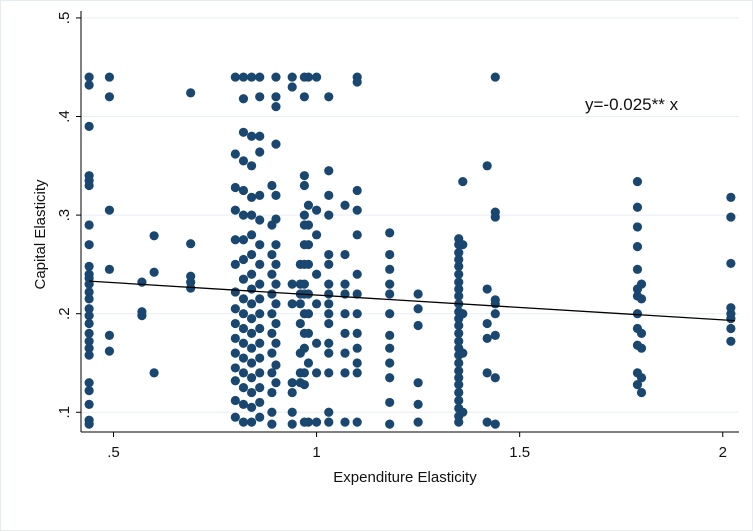 Image resolution: width=753 pixels, height=532 pixels. I want to click on x-tick-label: 2, so click(723, 452).